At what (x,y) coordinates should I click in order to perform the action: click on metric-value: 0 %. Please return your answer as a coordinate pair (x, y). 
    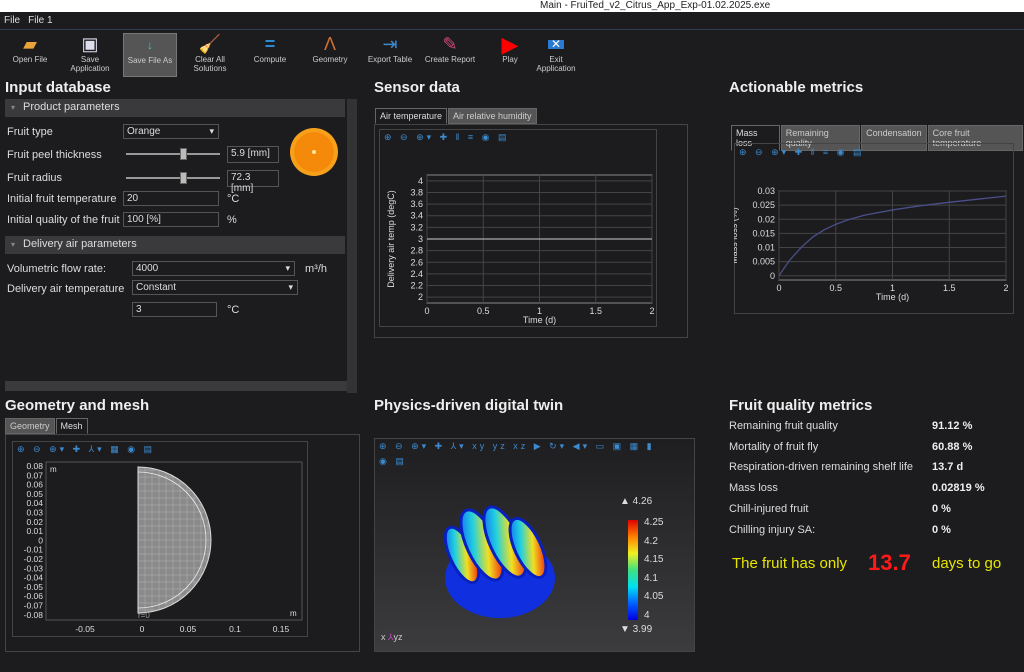
    Looking at the image, I should click on (941, 529).